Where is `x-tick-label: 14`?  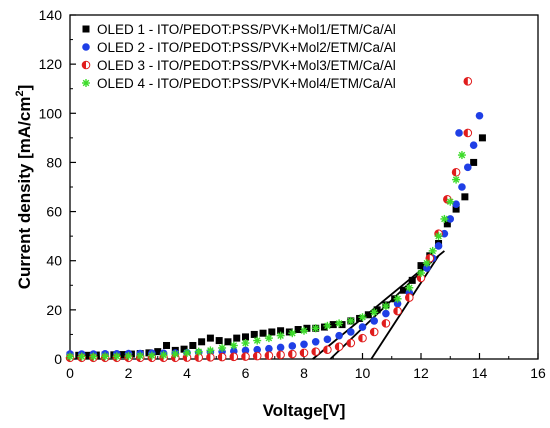 x-tick-label: 14 is located at coordinates (480, 373).